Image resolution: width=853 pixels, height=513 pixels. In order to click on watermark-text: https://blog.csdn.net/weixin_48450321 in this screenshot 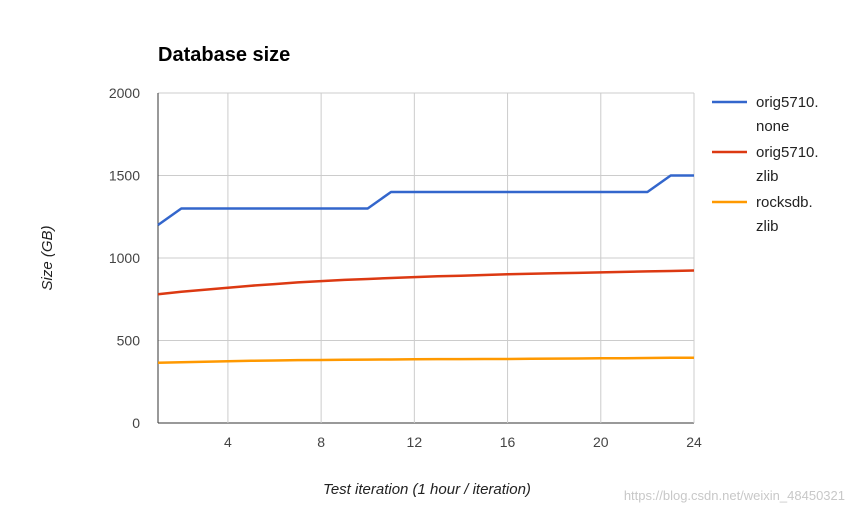, I will do `click(734, 495)`.